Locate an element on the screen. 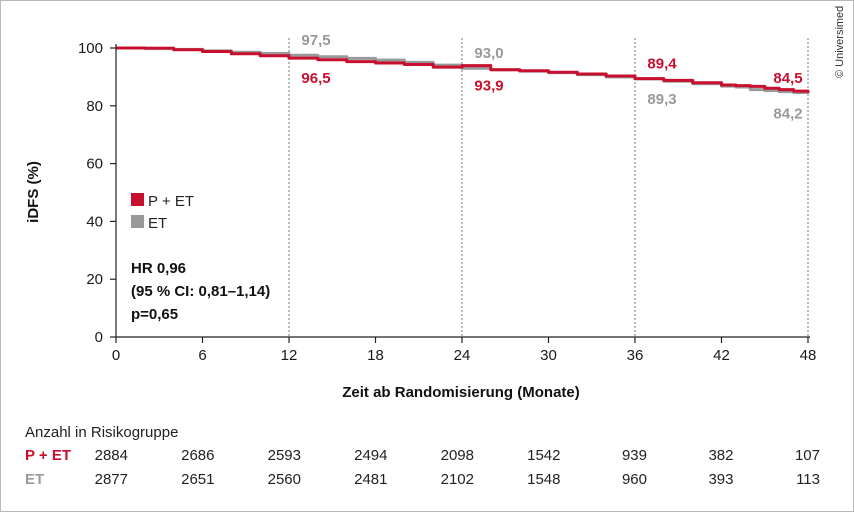 The height and width of the screenshot is (512, 854). series-layer is located at coordinates (463, 70).